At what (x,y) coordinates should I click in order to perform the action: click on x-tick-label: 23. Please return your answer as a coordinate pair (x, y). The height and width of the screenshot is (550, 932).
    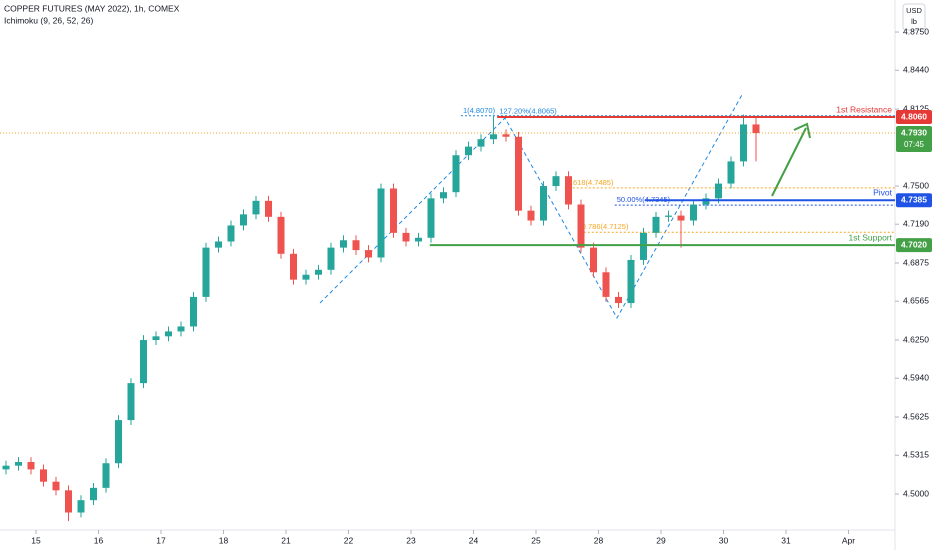
    Looking at the image, I should click on (411, 540).